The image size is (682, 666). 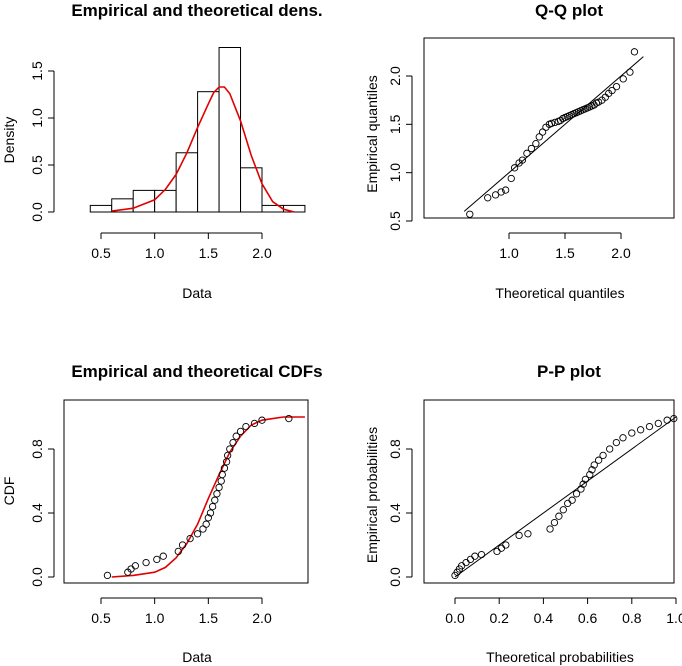 What do you see at coordinates (569, 371) in the screenshot?
I see `chart-title: P-P plot` at bounding box center [569, 371].